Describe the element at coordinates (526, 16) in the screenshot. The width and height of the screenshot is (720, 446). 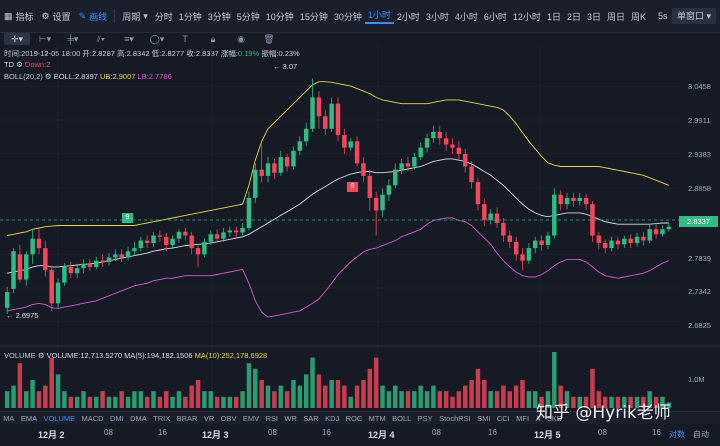
I see `interval-tab: 12小时` at that location.